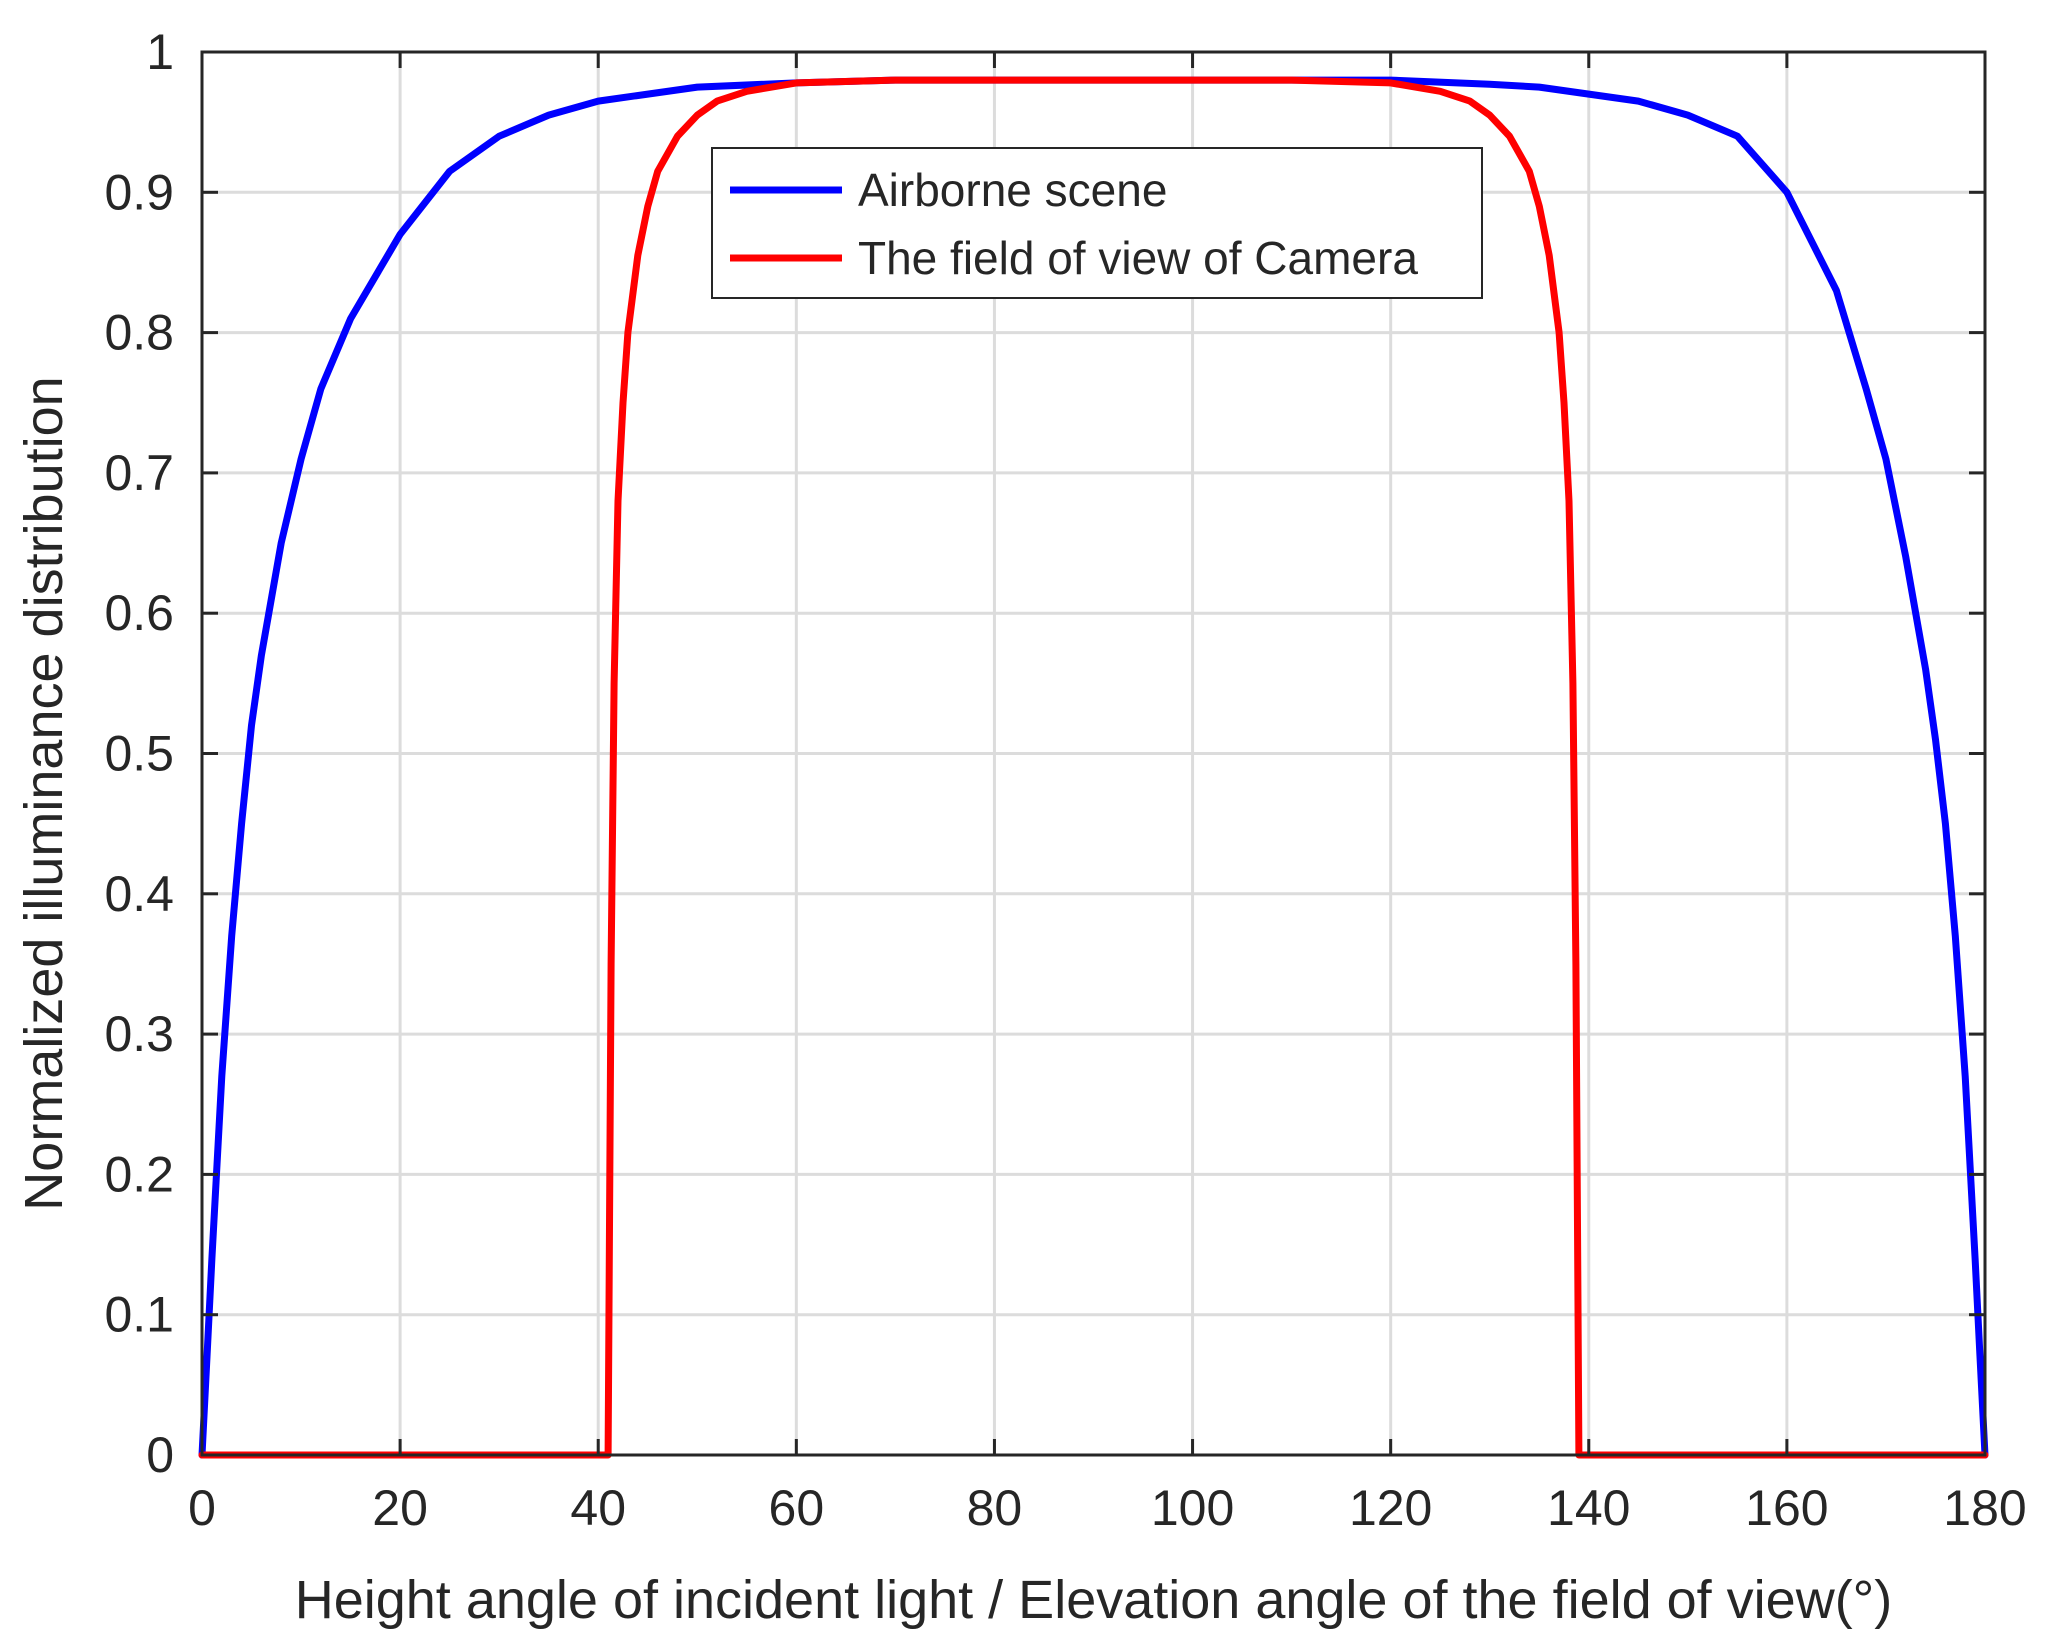 This screenshot has height=1644, width=2056. I want to click on y-tick-label: 1, so click(160, 52).